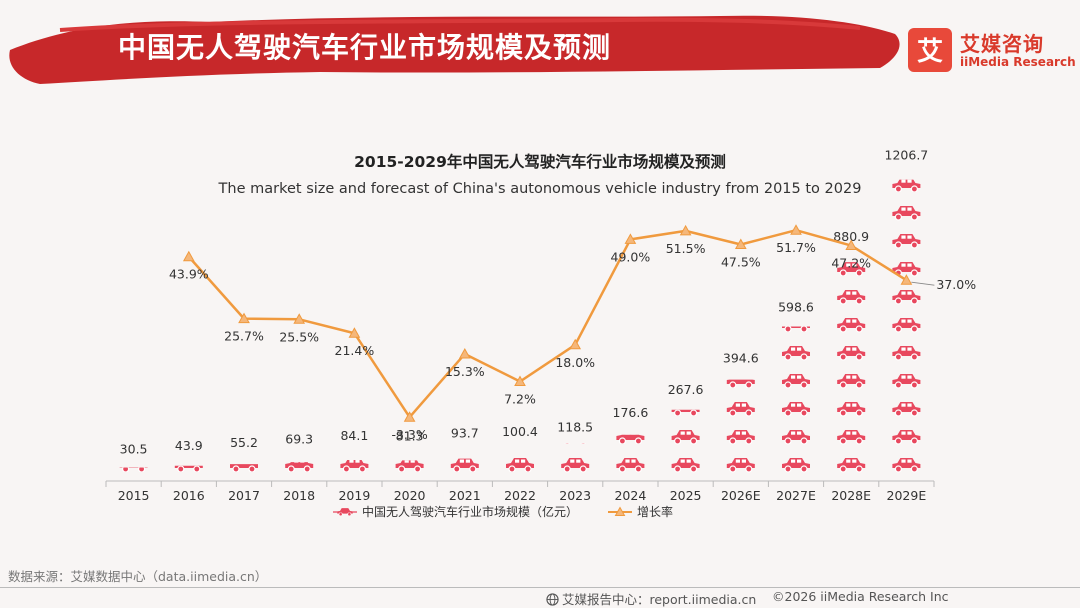 This screenshot has height=608, width=1080. I want to click on bar-2029E, so click(906, 326).